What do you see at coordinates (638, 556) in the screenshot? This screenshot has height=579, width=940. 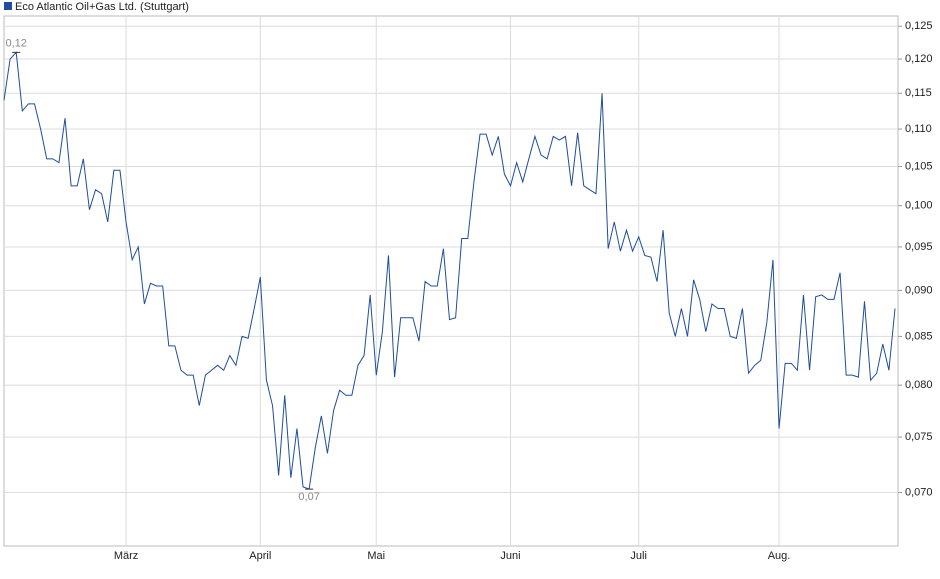 I see `x-tick-label: Juli` at bounding box center [638, 556].